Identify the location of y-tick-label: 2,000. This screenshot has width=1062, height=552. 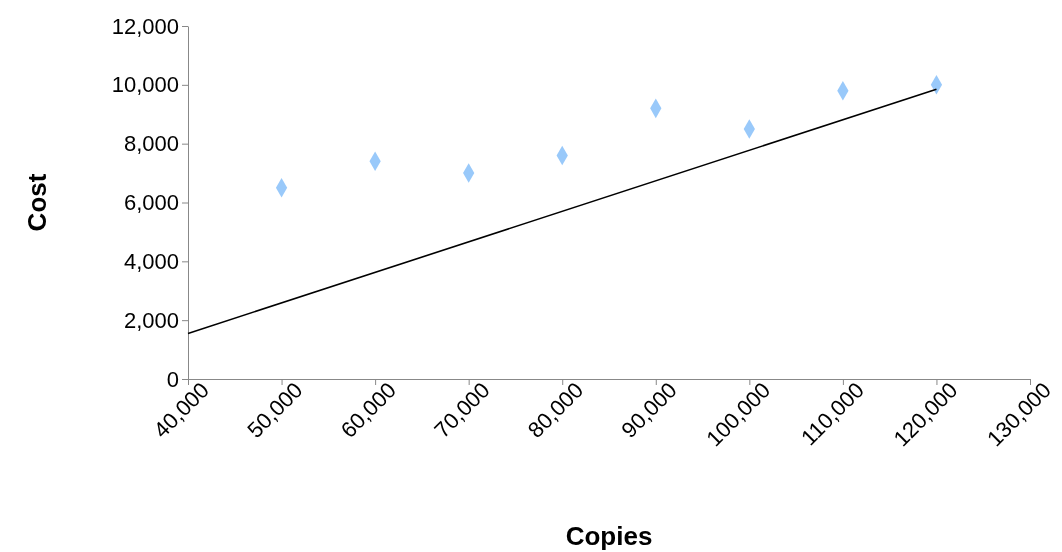
(151, 320).